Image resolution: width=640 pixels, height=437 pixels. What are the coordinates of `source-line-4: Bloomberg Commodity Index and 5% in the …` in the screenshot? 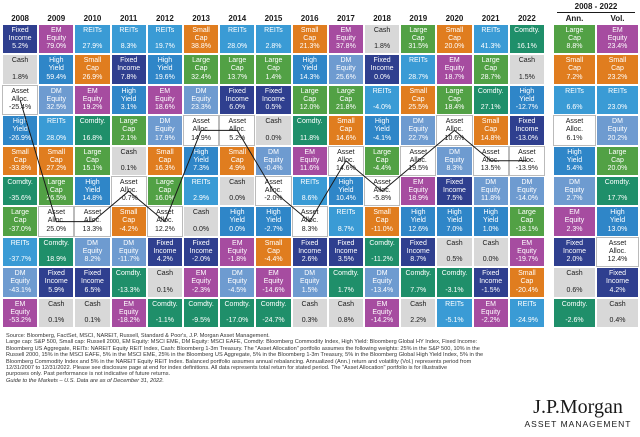 It's located at (239, 361).